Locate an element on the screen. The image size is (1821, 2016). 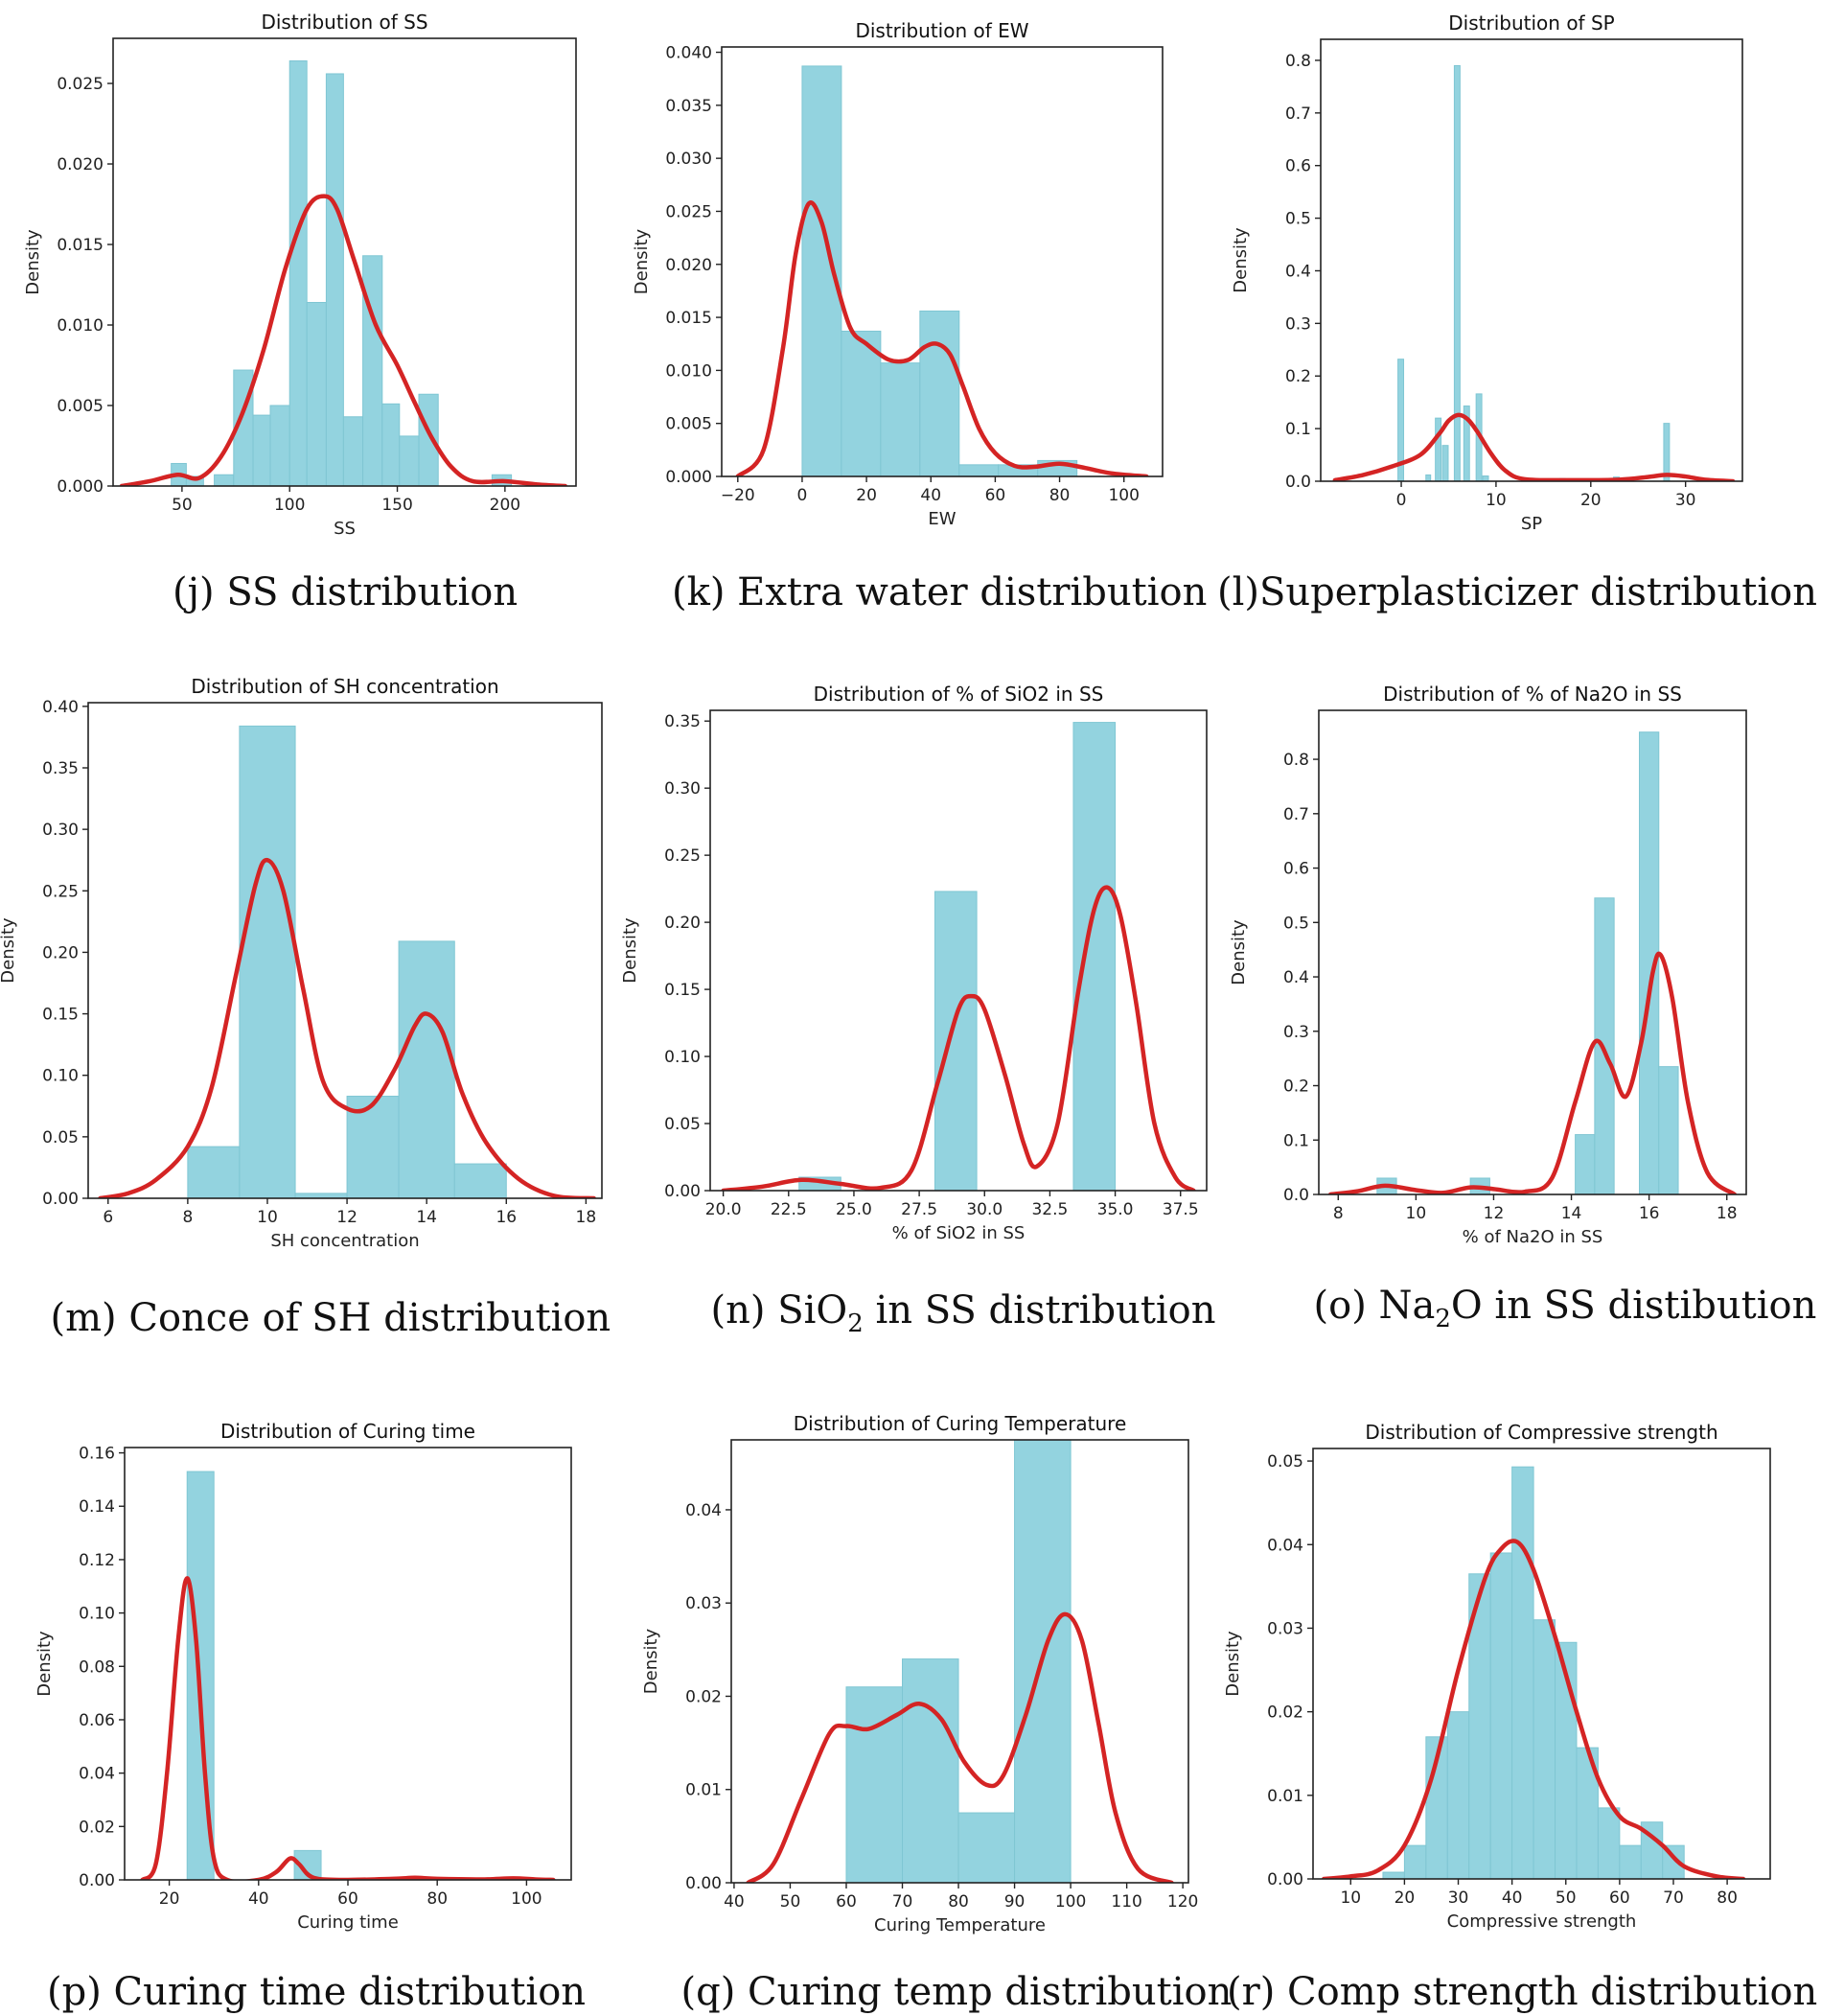
x-tick-label: 70 is located at coordinates (1673, 1898).